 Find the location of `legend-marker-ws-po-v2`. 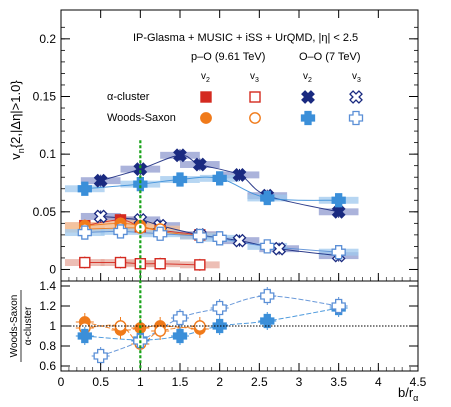

legend-marker-ws-po-v2 is located at coordinates (206, 118).